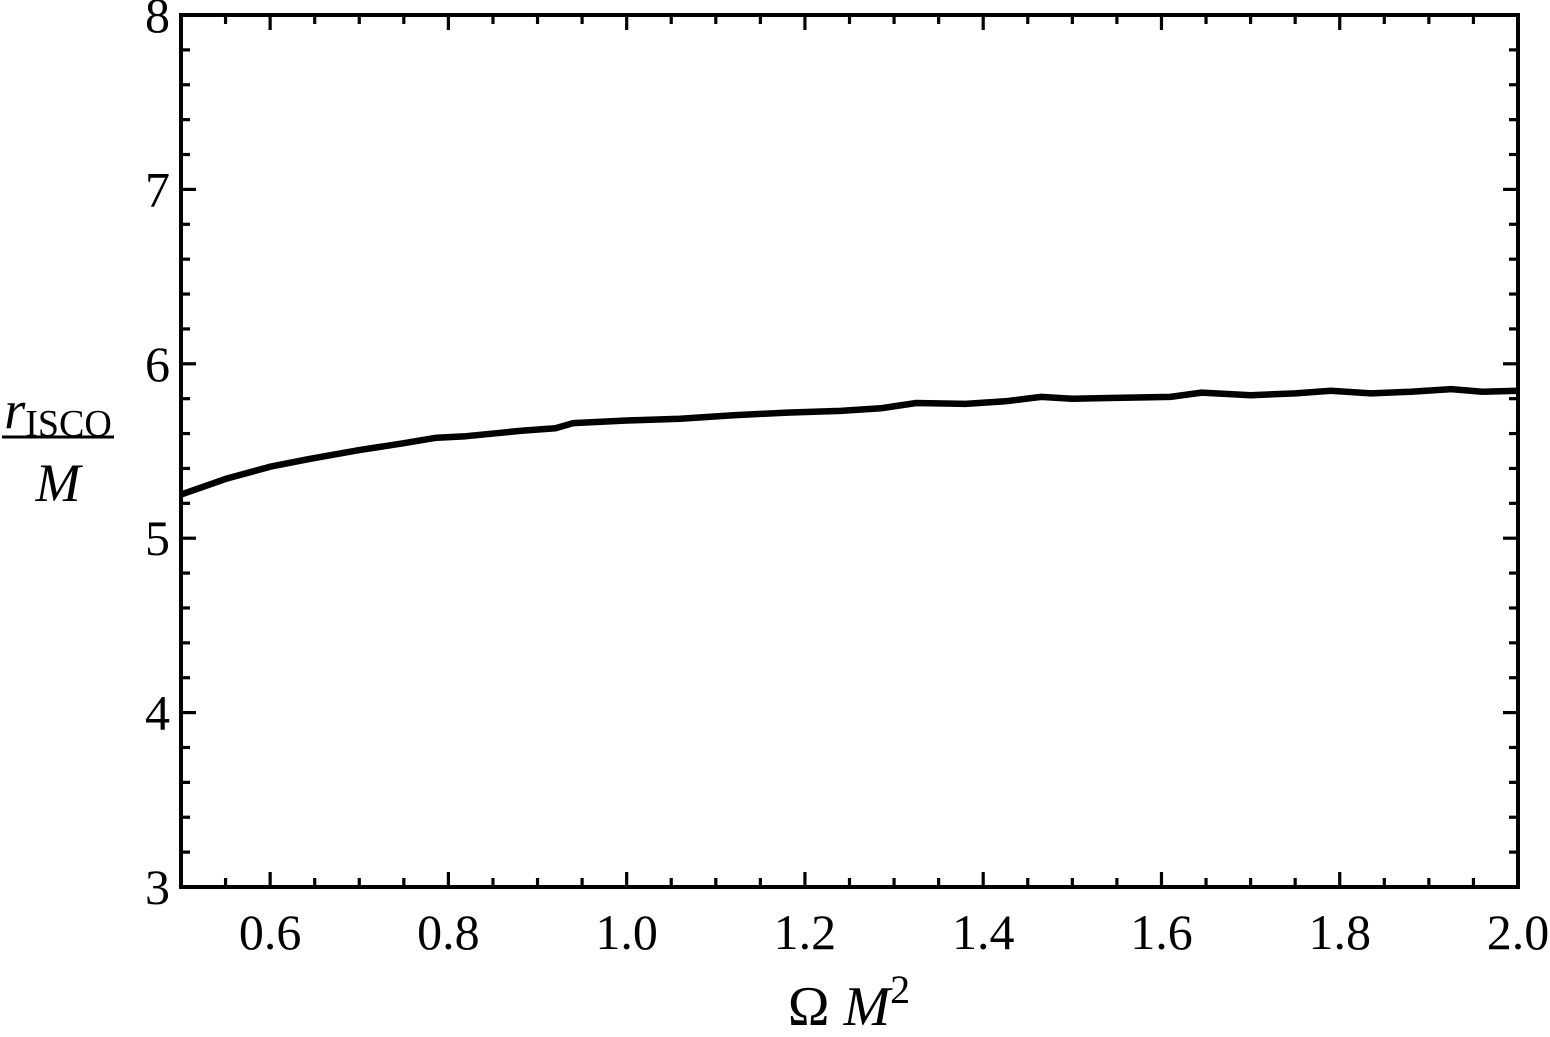  I want to click on y-axis-label-denominator: M, so click(59, 483).